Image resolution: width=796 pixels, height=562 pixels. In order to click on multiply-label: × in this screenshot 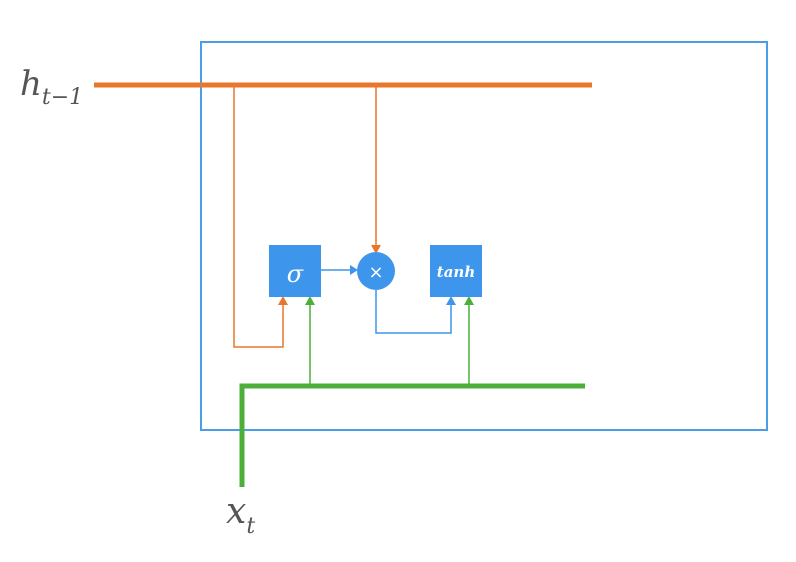, I will do `click(375, 272)`.